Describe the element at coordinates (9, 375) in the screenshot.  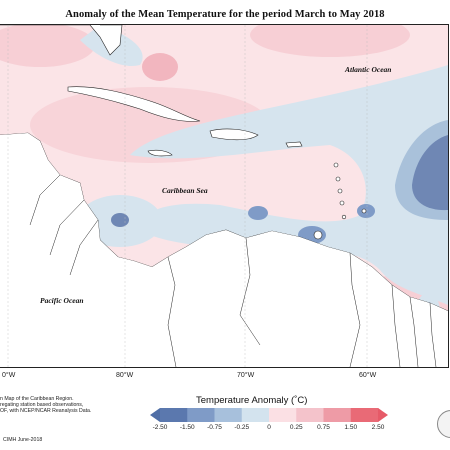
I see `tick-lon-0: 0°W` at that location.